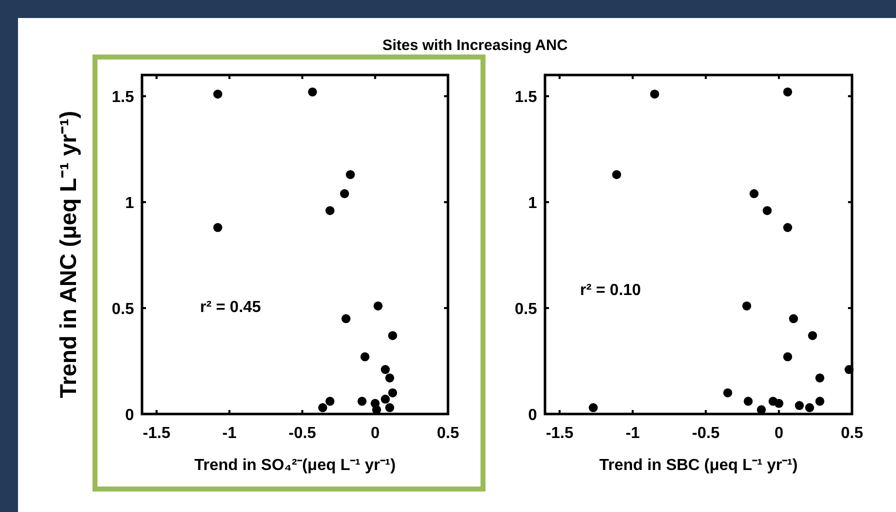 This screenshot has height=512, width=896. I want to click on chart-title: Sites with Increasing ANC, so click(475, 45).